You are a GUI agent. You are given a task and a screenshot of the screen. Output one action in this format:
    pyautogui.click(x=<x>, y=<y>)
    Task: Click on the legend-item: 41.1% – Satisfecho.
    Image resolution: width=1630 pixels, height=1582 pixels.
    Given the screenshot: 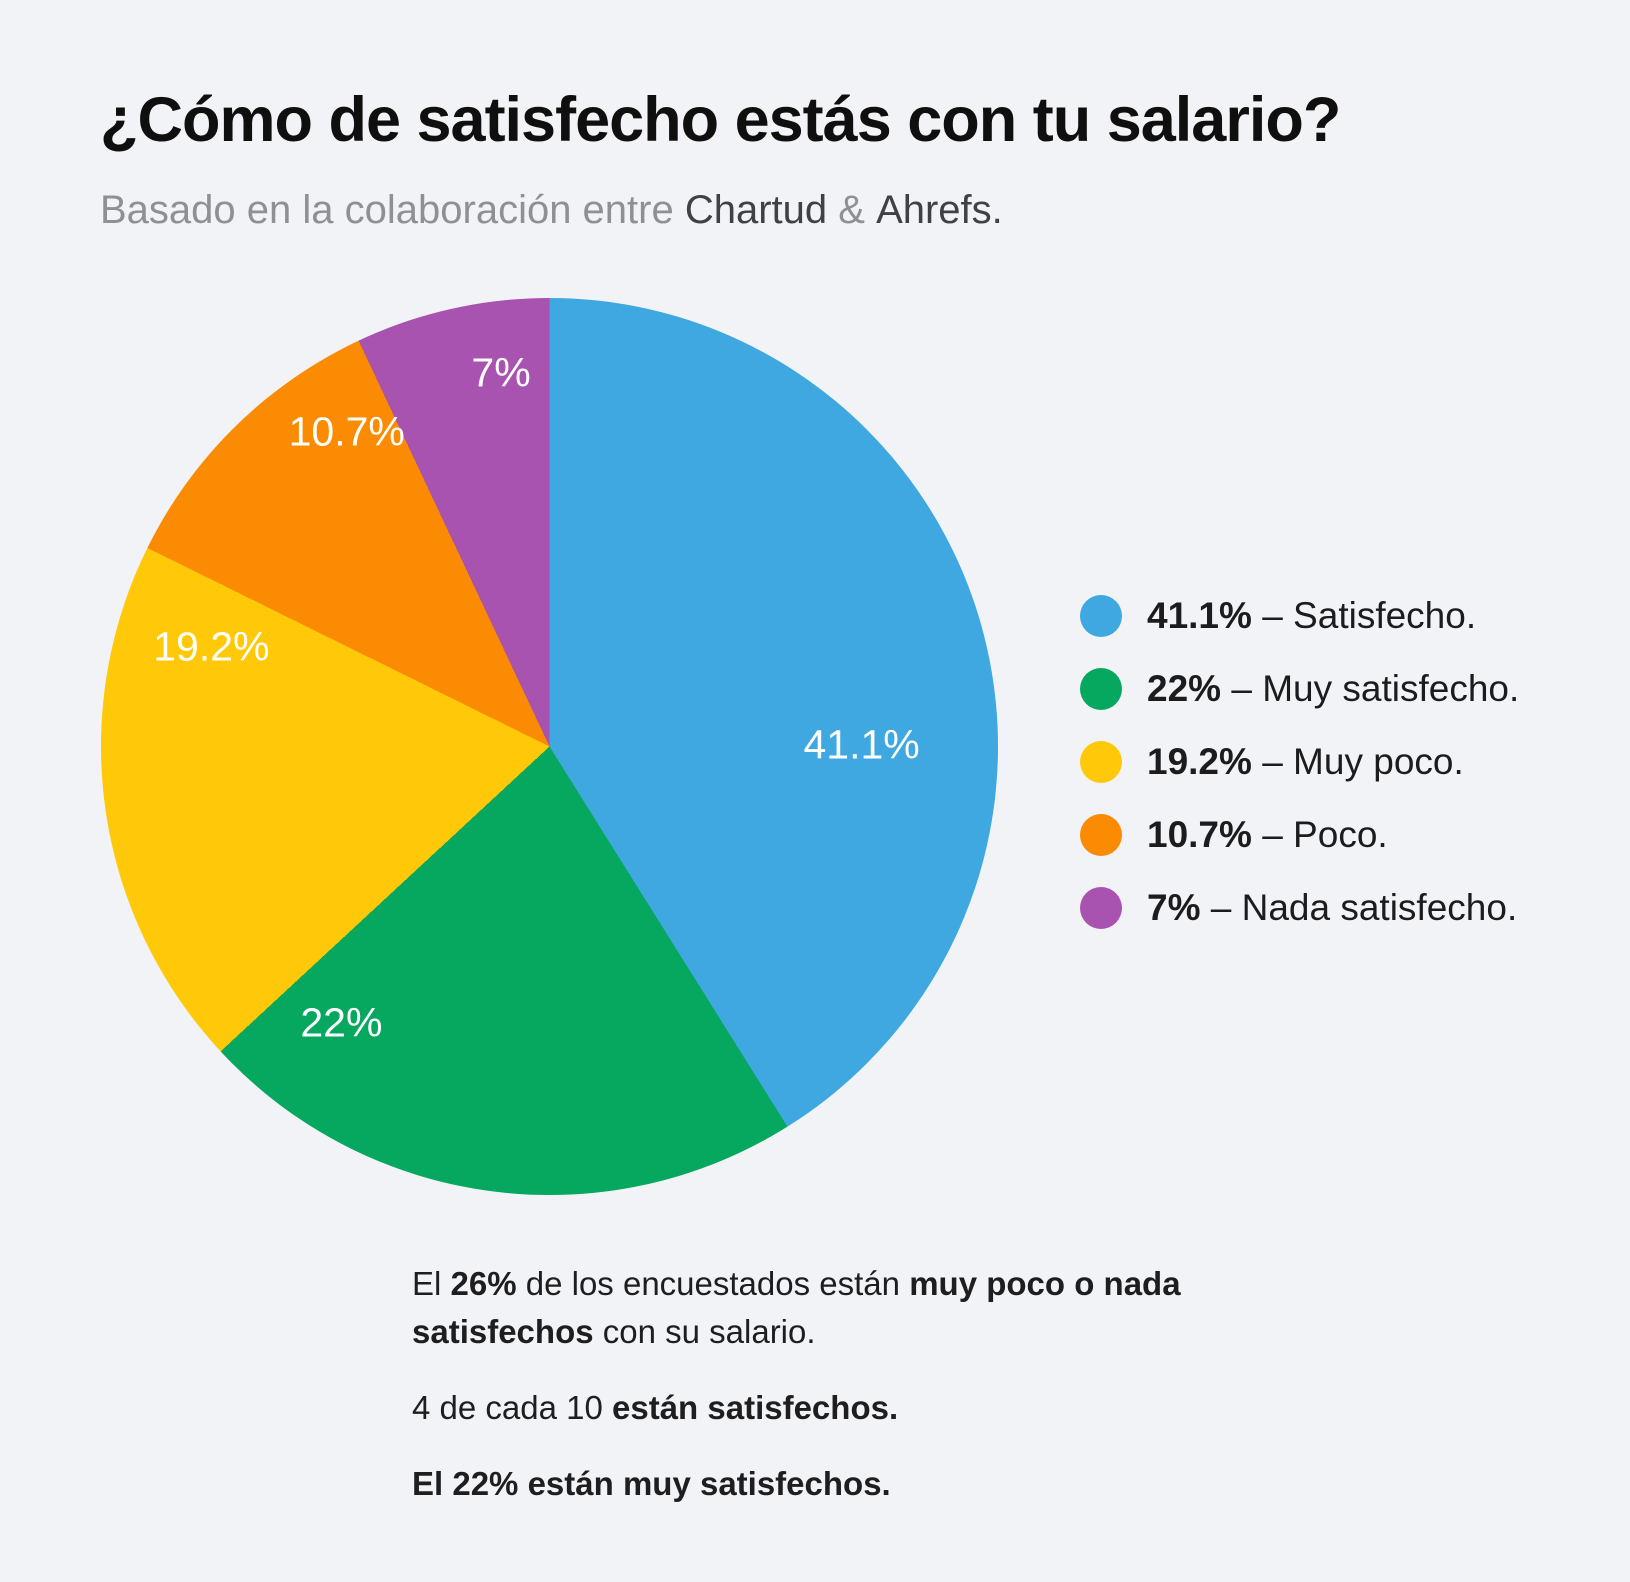 What is the action you would take?
    pyautogui.click(x=1299, y=616)
    